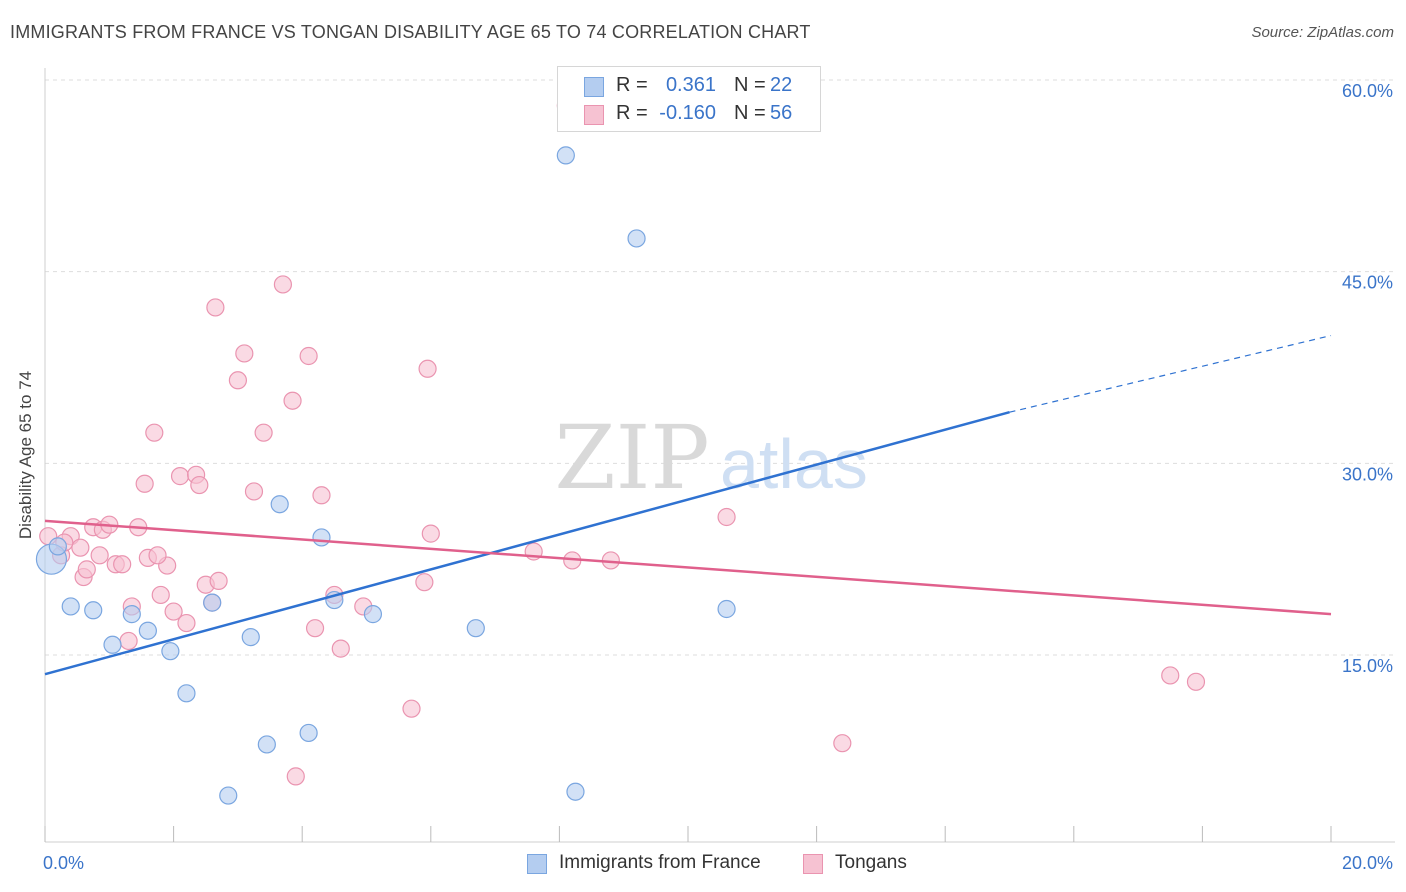 The width and height of the screenshot is (1406, 892). I want to click on stats-legend-box: R = 0.361 N = 22 R = -0.160 N = 56, so click(689, 99).